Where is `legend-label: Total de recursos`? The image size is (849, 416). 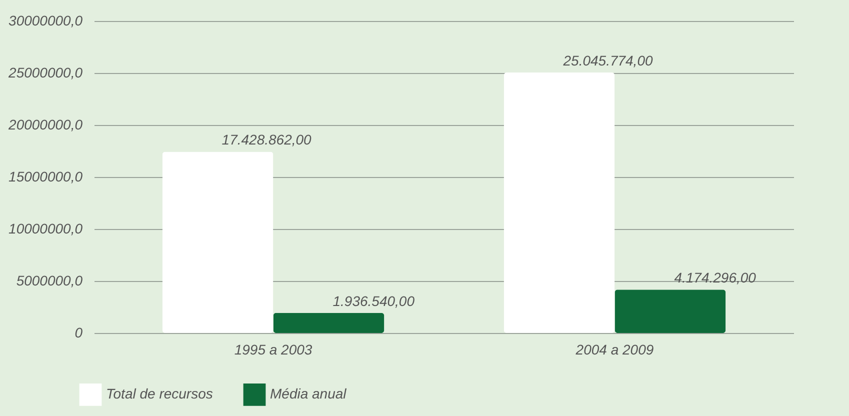 legend-label: Total de recursos is located at coordinates (159, 394).